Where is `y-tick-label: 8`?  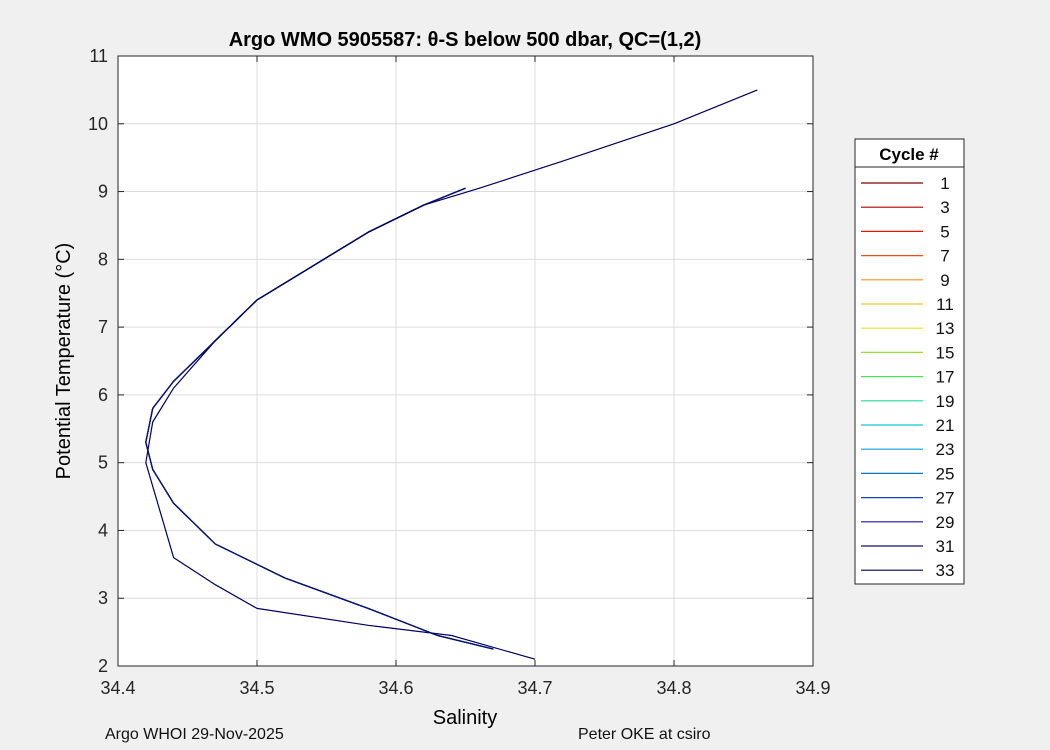 y-tick-label: 8 is located at coordinates (103, 259).